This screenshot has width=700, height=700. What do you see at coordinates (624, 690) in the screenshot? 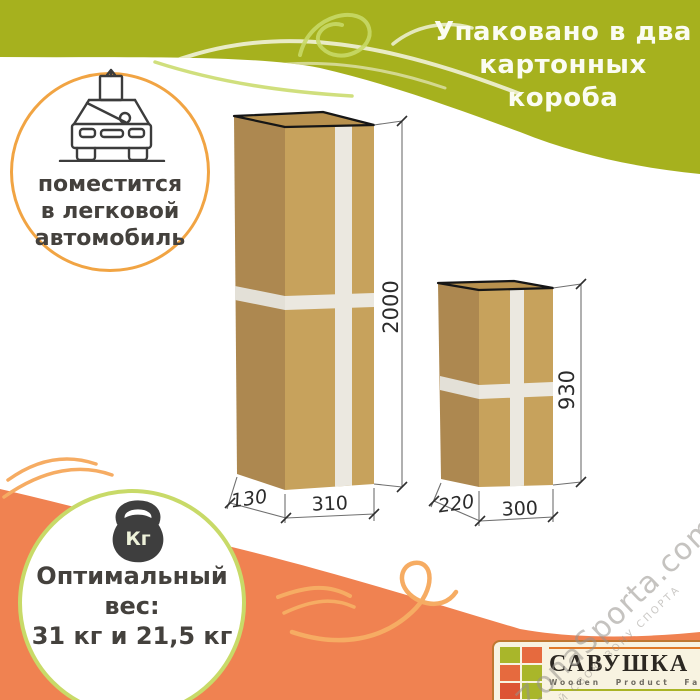
I see `logo-rule-bottom` at bounding box center [624, 690].